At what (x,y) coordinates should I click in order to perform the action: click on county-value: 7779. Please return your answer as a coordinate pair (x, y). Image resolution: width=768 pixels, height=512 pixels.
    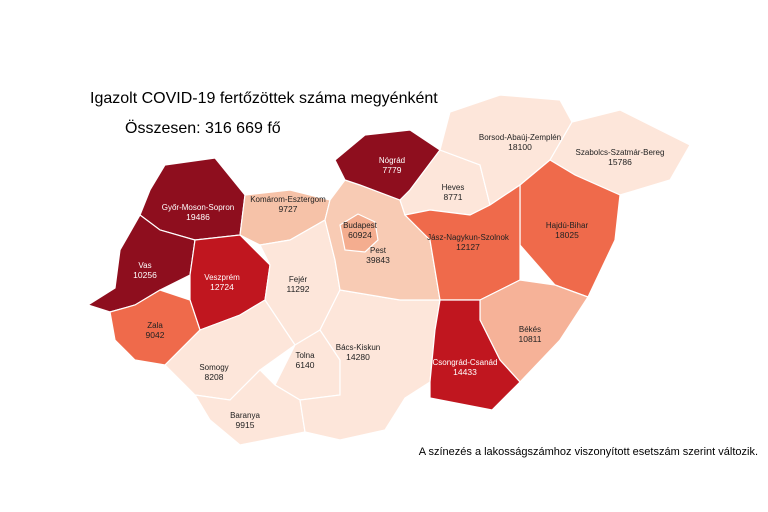
    Looking at the image, I should click on (392, 170).